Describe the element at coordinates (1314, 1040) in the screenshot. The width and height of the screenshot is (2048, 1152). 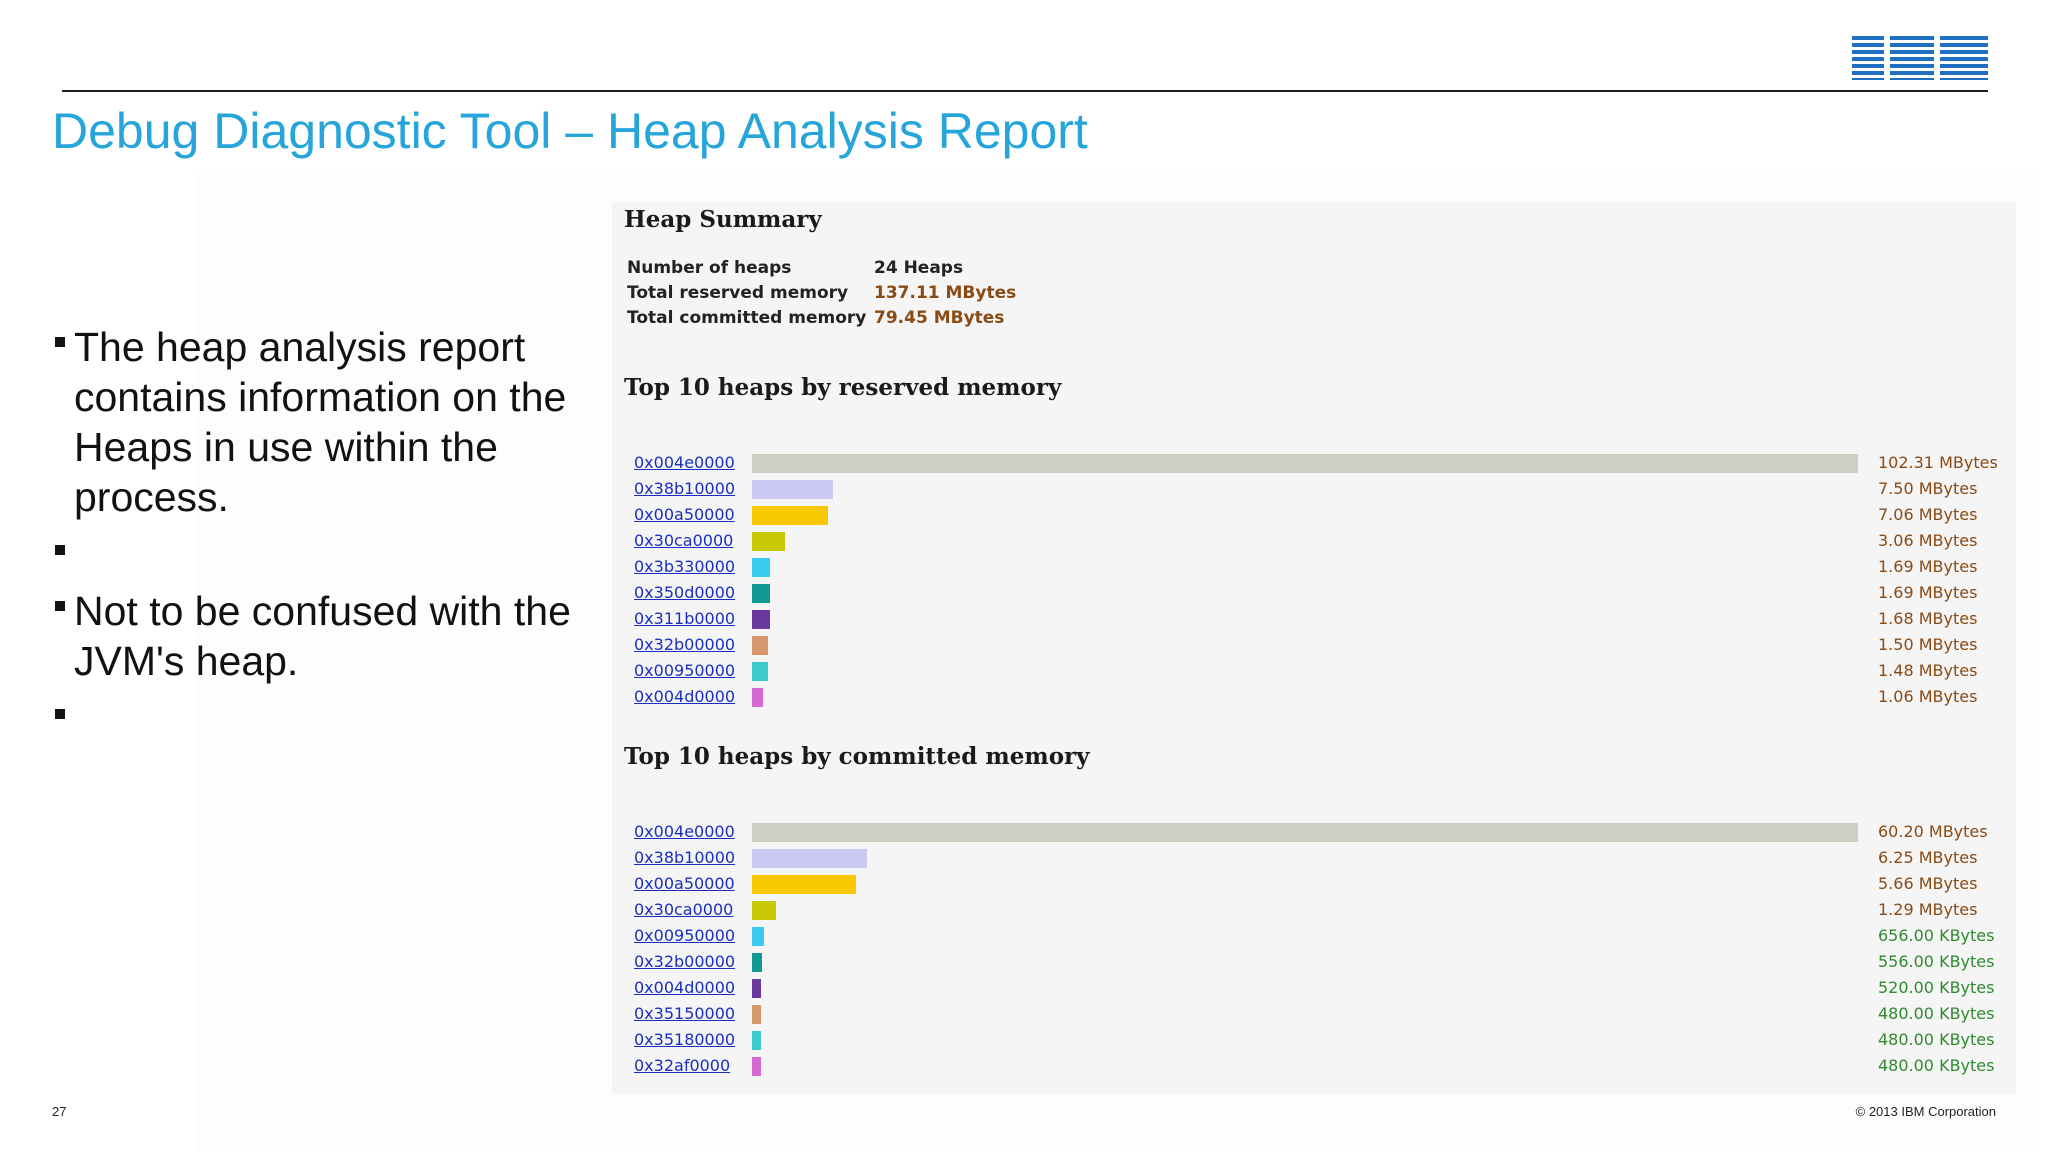
I see `heap-row: 0x35180000 480.00 KBytes` at that location.